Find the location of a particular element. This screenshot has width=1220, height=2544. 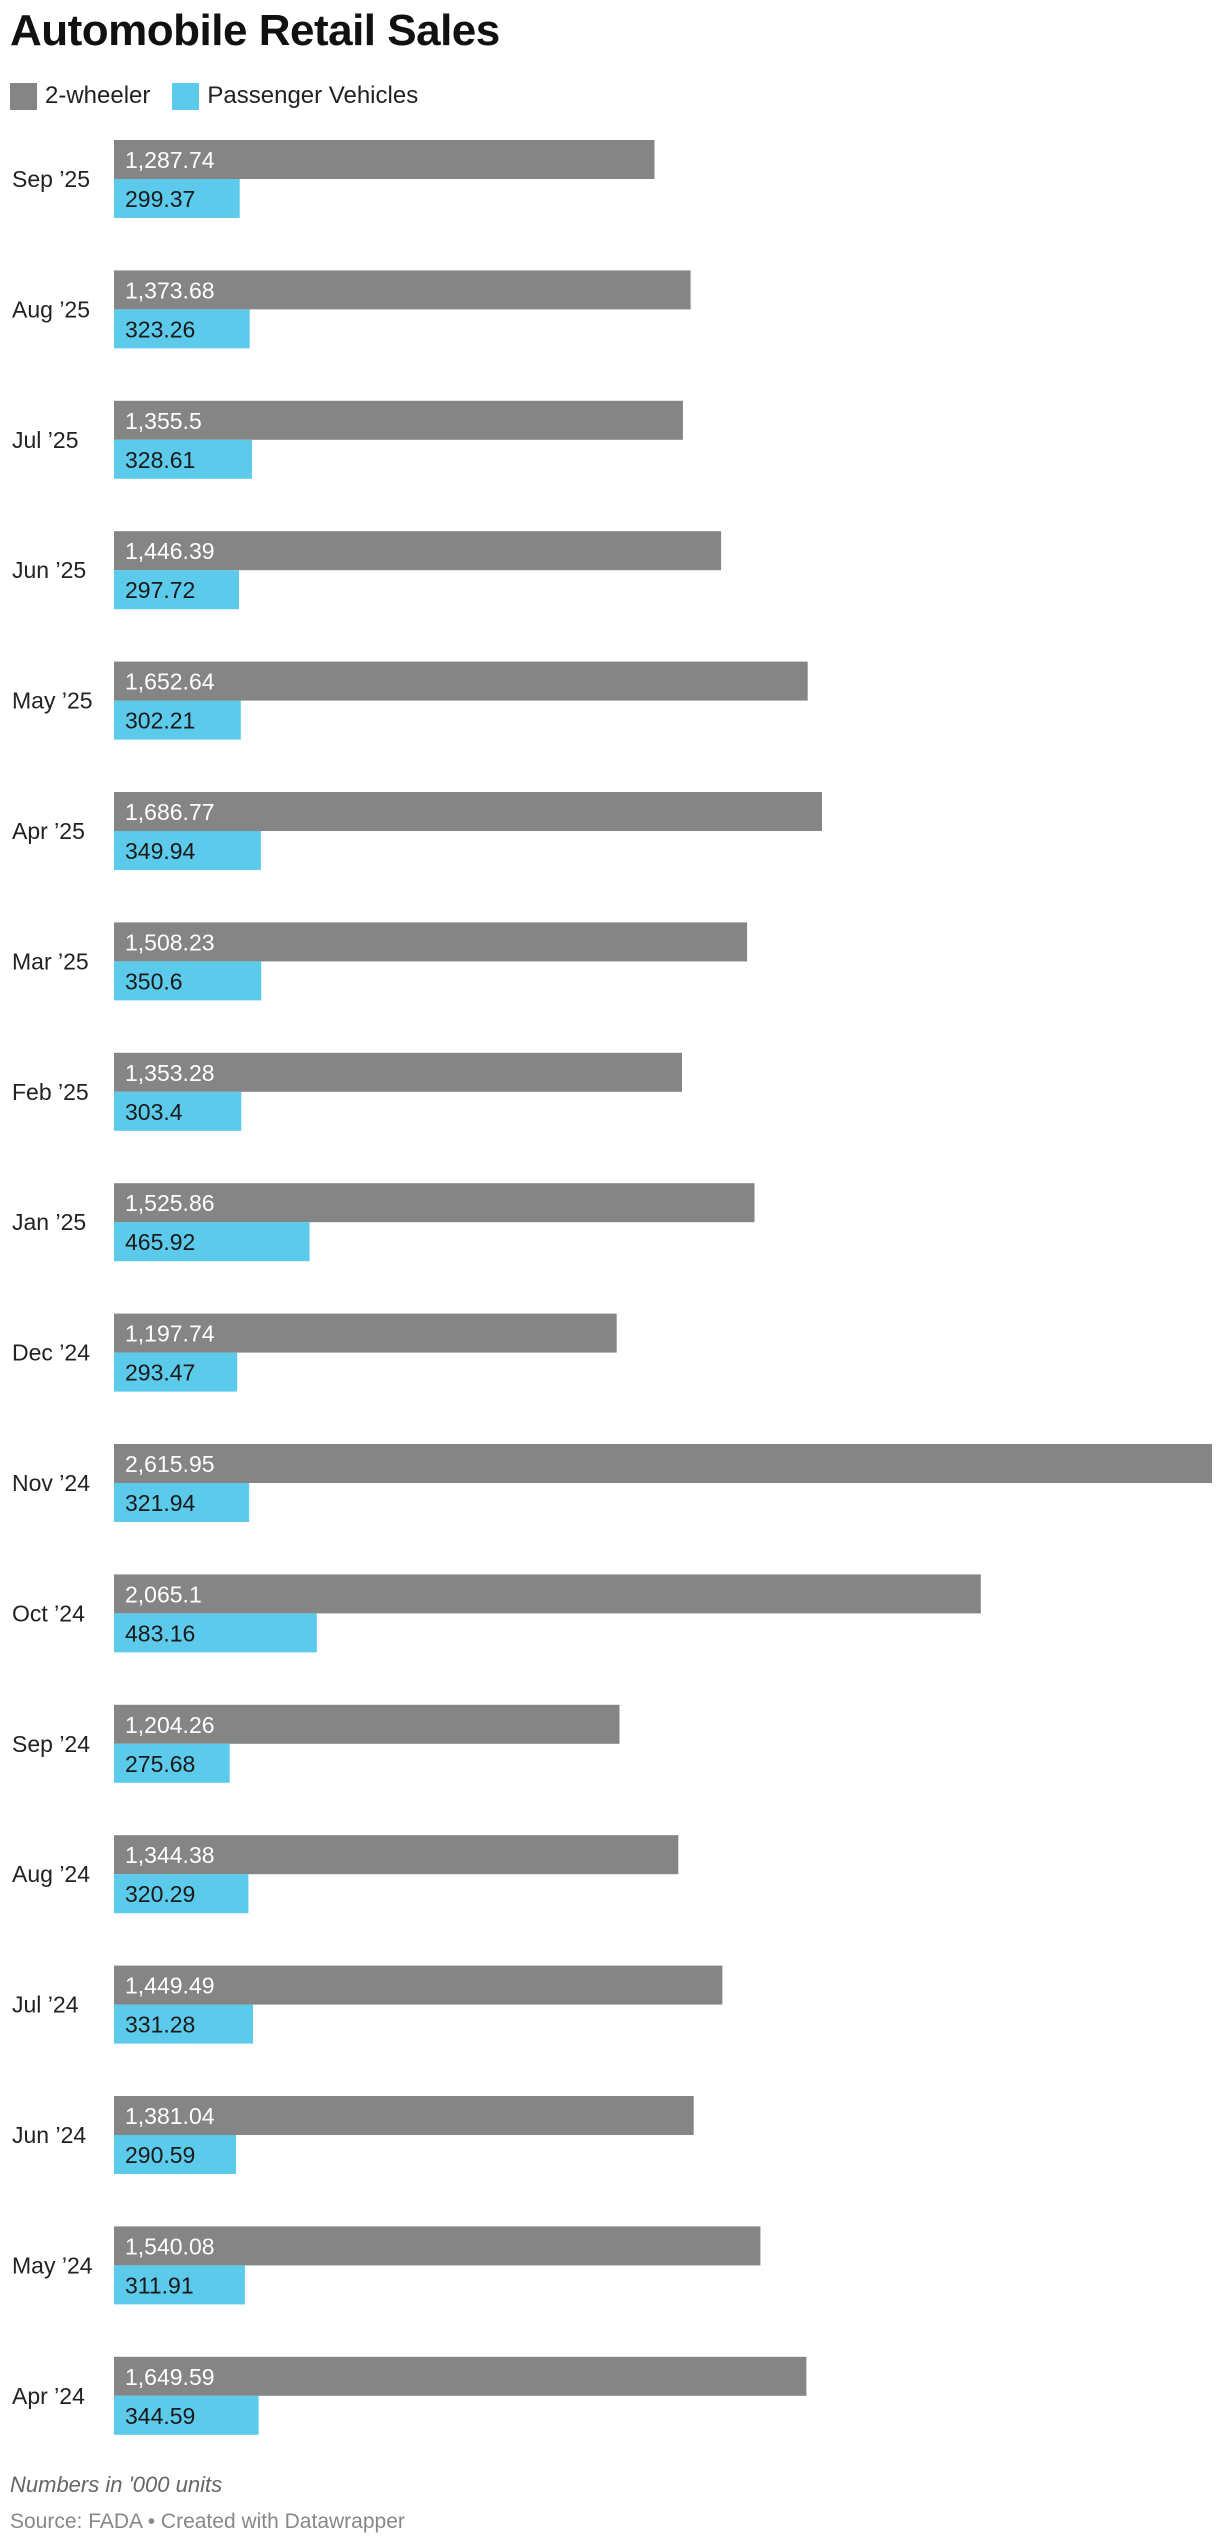

bar-value-label: 293.47 is located at coordinates (160, 1373).